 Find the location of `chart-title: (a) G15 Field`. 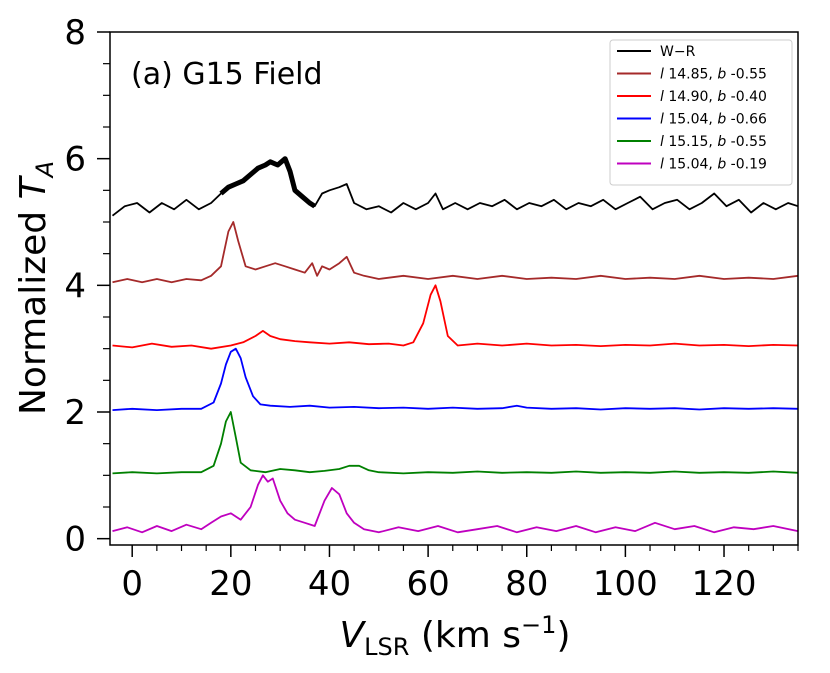

chart-title: (a) G15 Field is located at coordinates (227, 74).